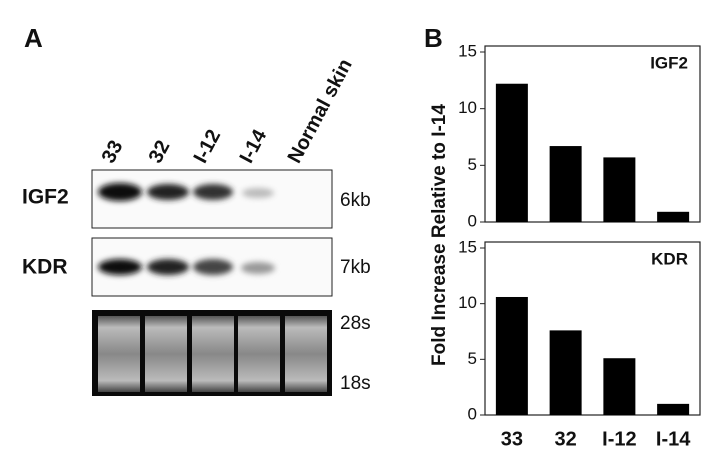  What do you see at coordinates (433, 38) in the screenshot?
I see `panel-label: B` at bounding box center [433, 38].